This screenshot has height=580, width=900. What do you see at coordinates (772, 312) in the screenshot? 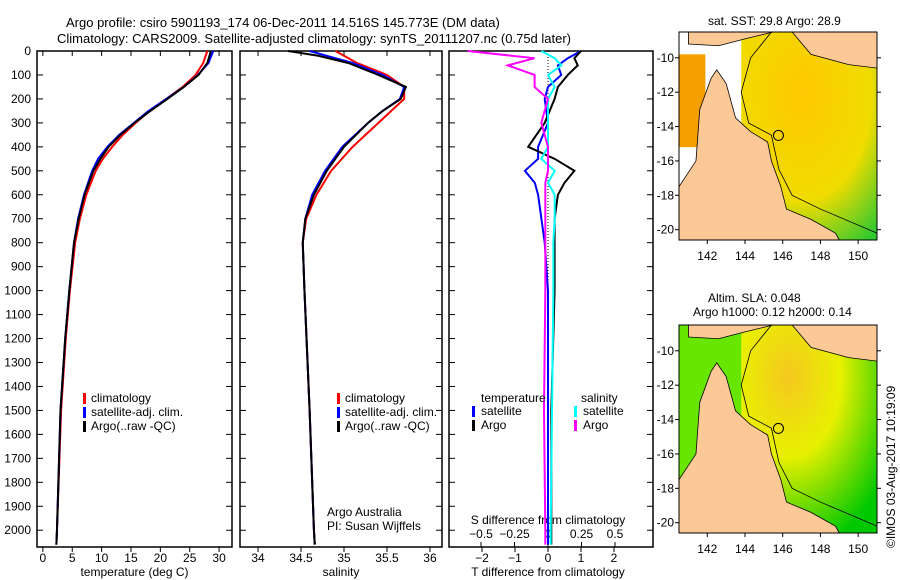
I see `sla-map-title2: Argo h1000: 0.12 h2000: 0.14` at bounding box center [772, 312].